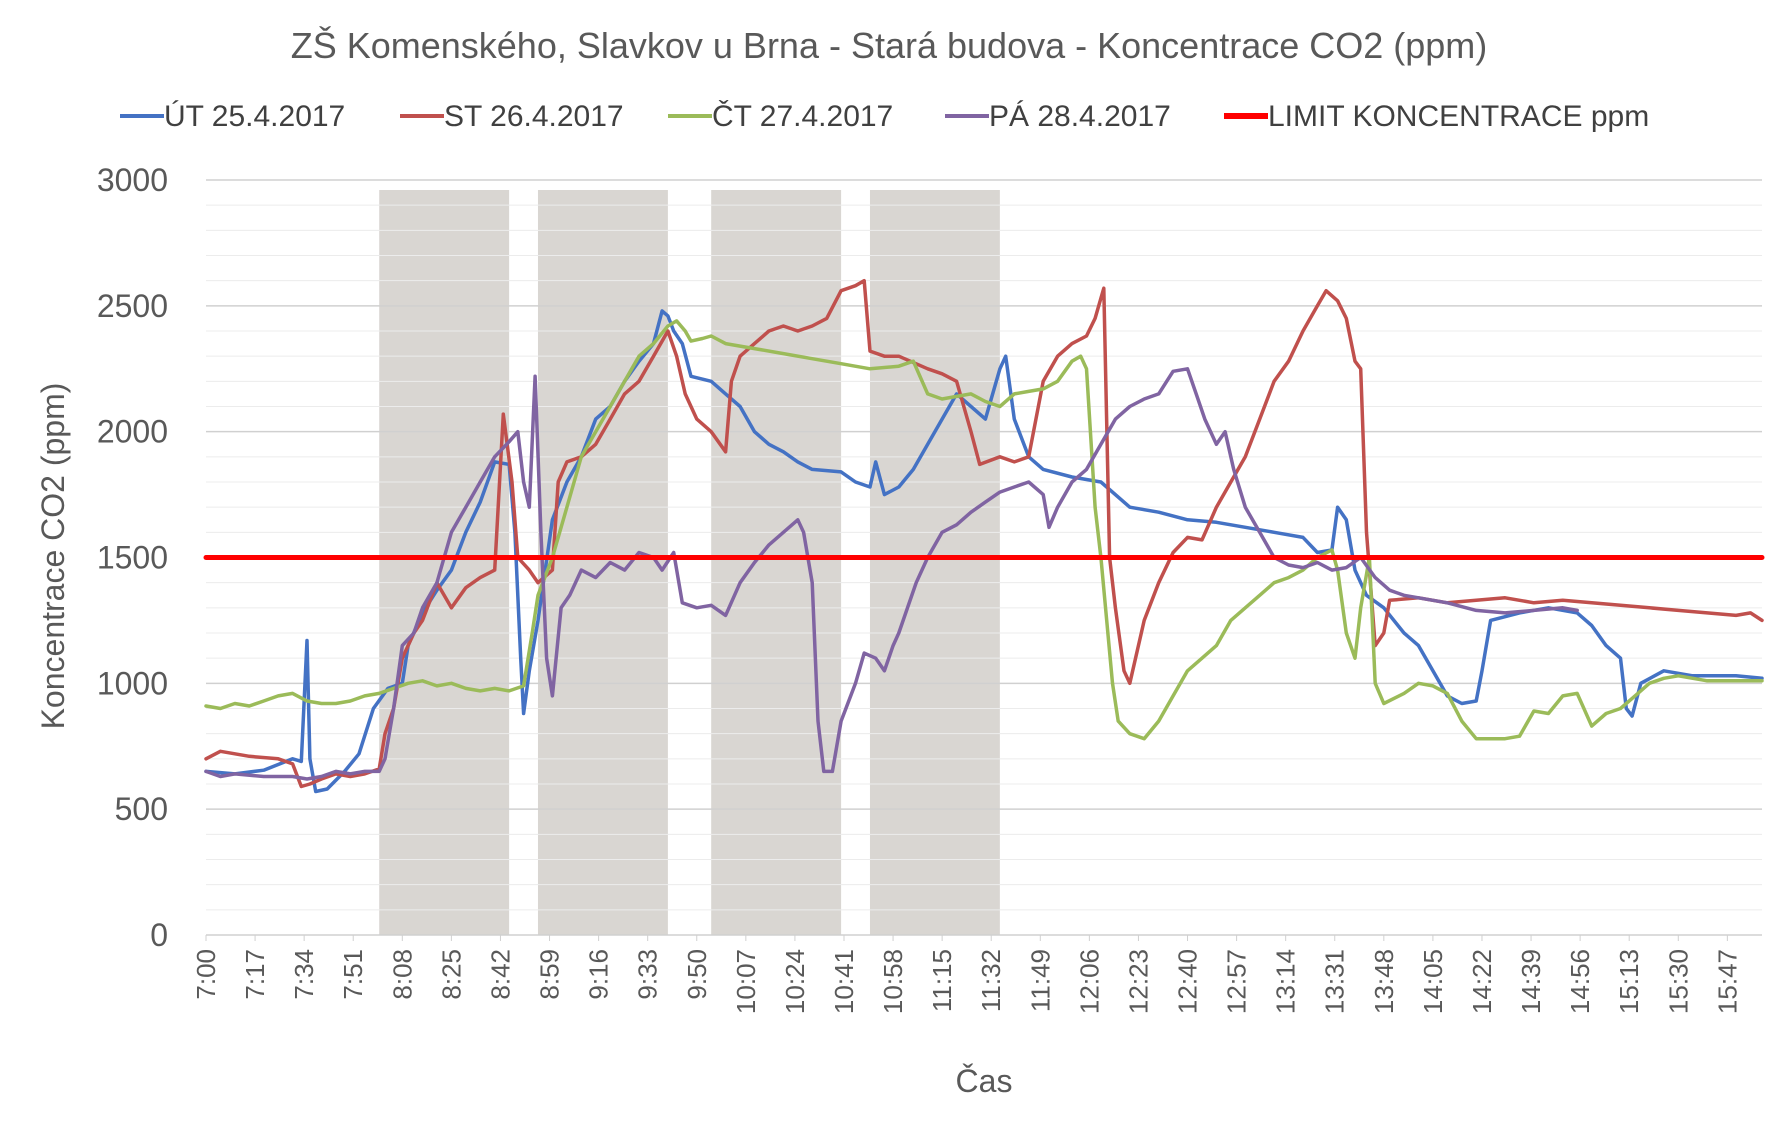 The height and width of the screenshot is (1125, 1778). What do you see at coordinates (141, 809) in the screenshot?
I see `y-tick-label: 500` at bounding box center [141, 809].